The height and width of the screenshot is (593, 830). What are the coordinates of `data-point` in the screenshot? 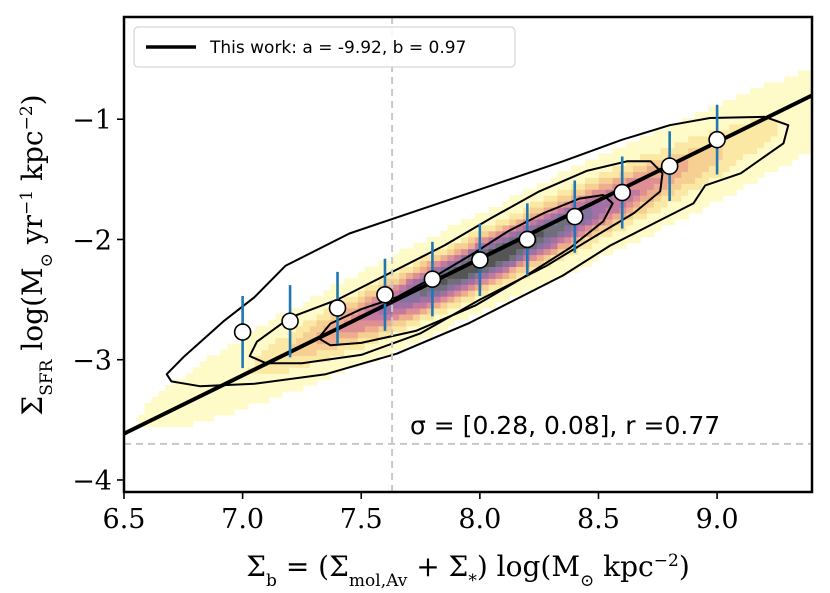 It's located at (574, 216).